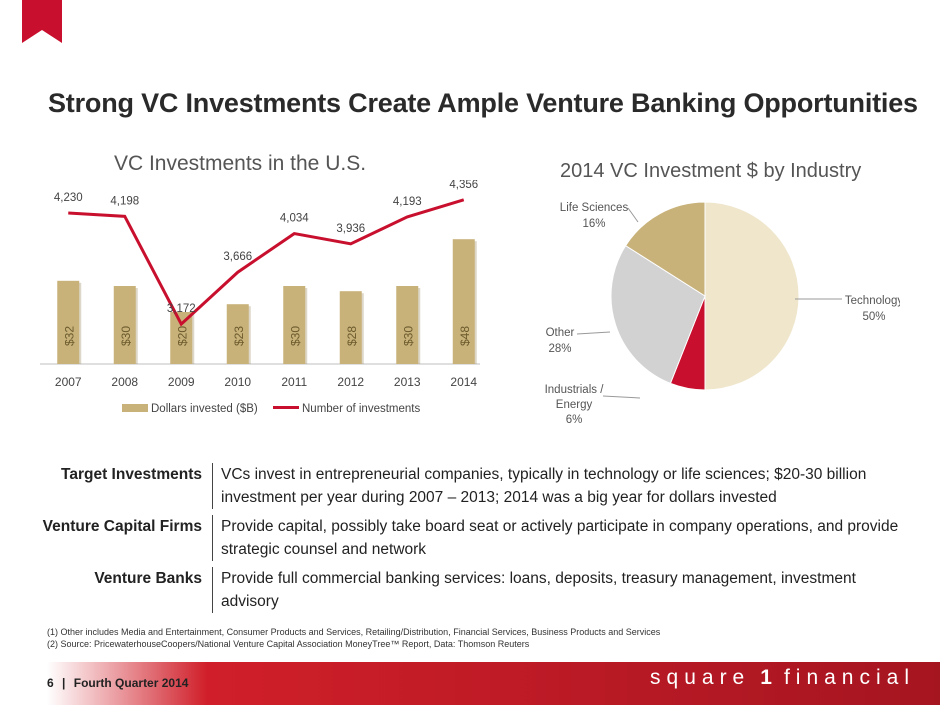 The height and width of the screenshot is (705, 940). I want to click on x-tick-label: 2013, so click(407, 382).